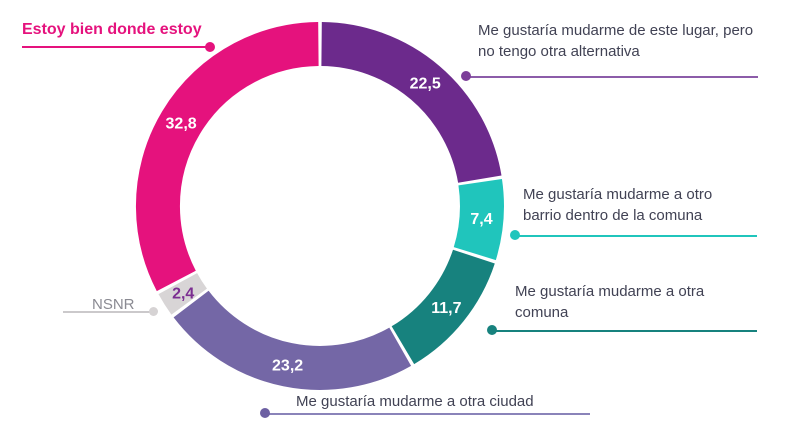 Image resolution: width=797 pixels, height=442 pixels. Describe the element at coordinates (446, 308) in the screenshot. I see `segment-value-3: 11,7` at that location.